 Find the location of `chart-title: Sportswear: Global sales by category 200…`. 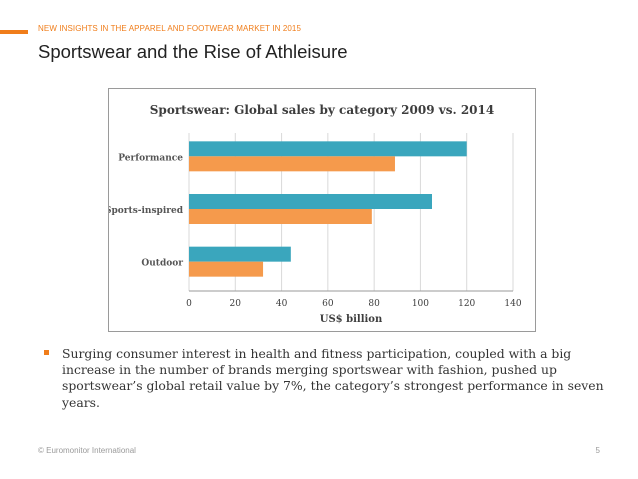

chart-title: Sportswear: Global sales by category 200… is located at coordinates (322, 110).